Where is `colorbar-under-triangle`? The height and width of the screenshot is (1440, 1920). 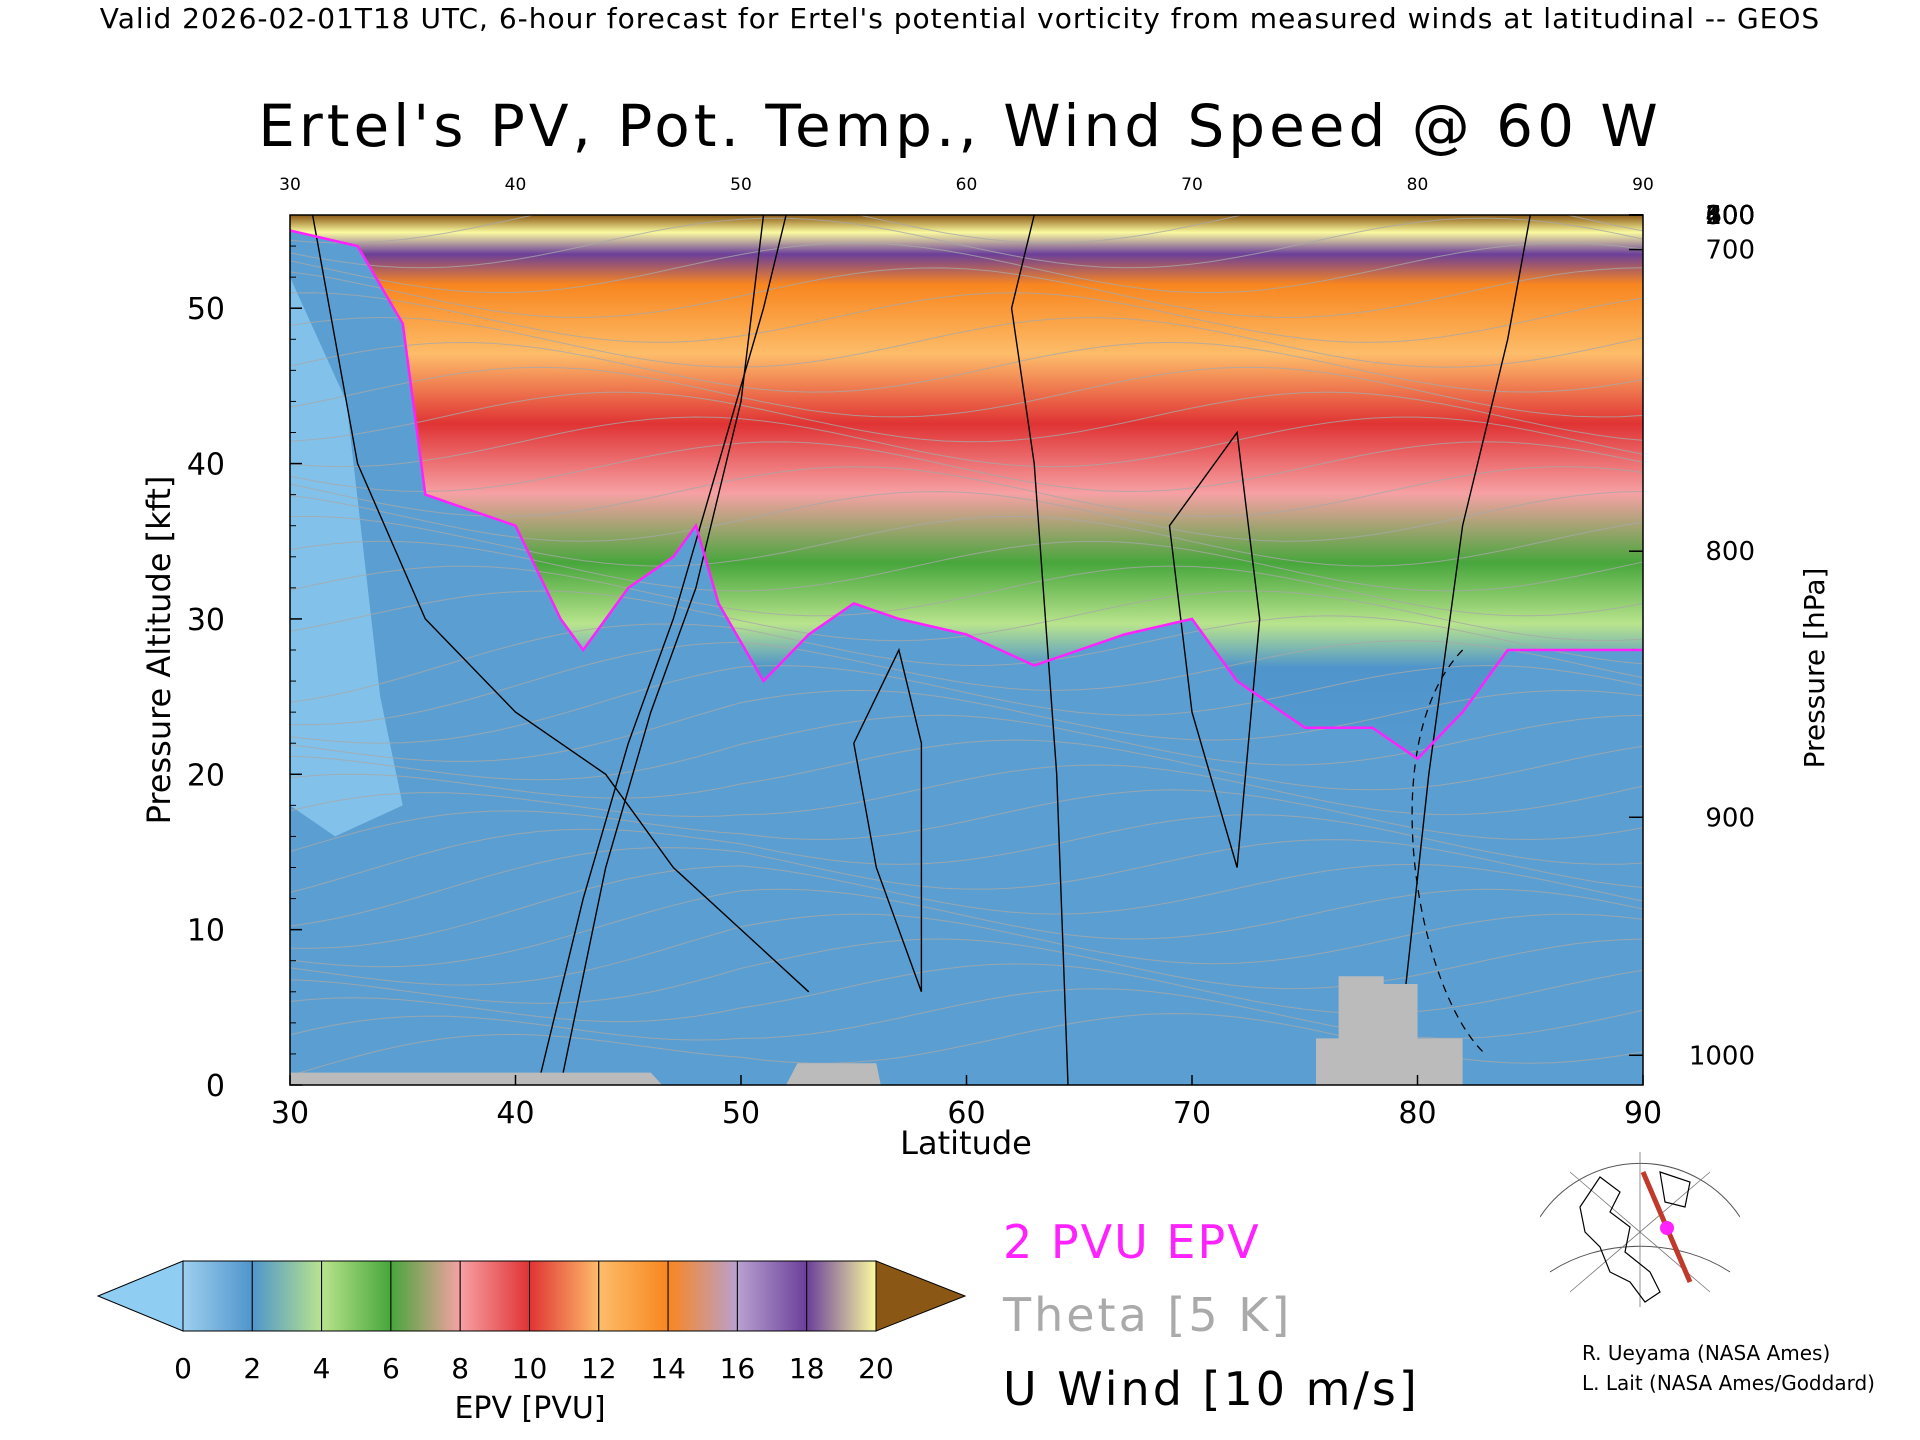
colorbar-under-triangle is located at coordinates (140, 1296).